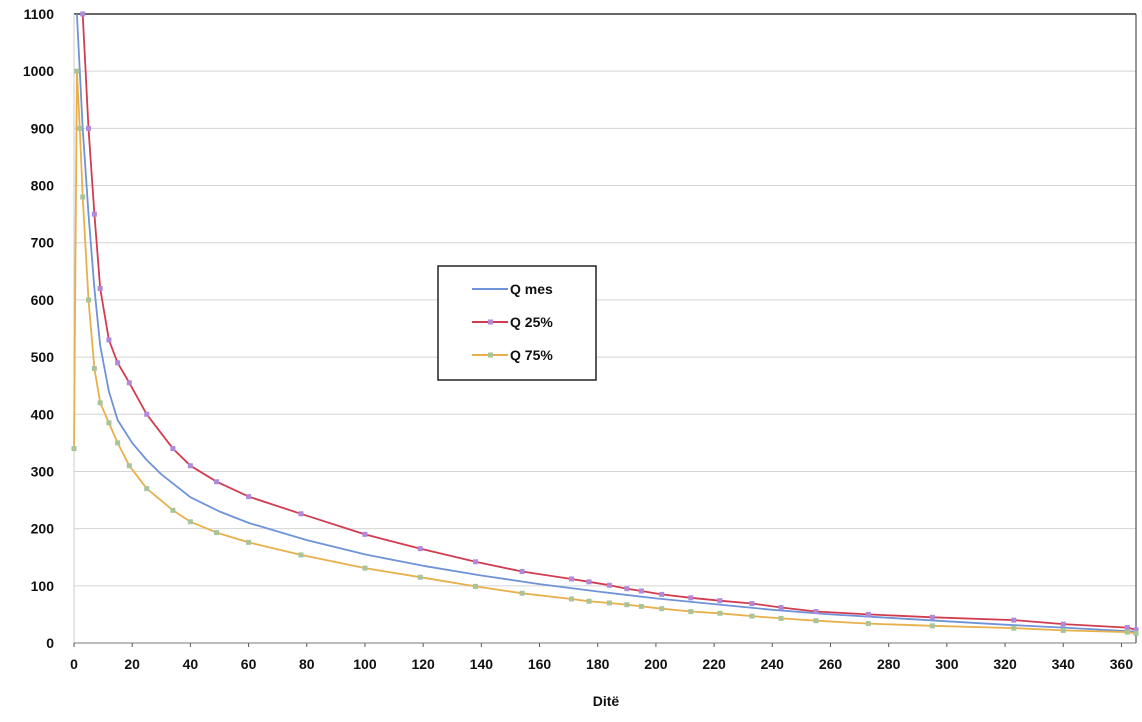 This screenshot has height=722, width=1142. I want to click on y-tick-label: 1000, so click(38, 71).